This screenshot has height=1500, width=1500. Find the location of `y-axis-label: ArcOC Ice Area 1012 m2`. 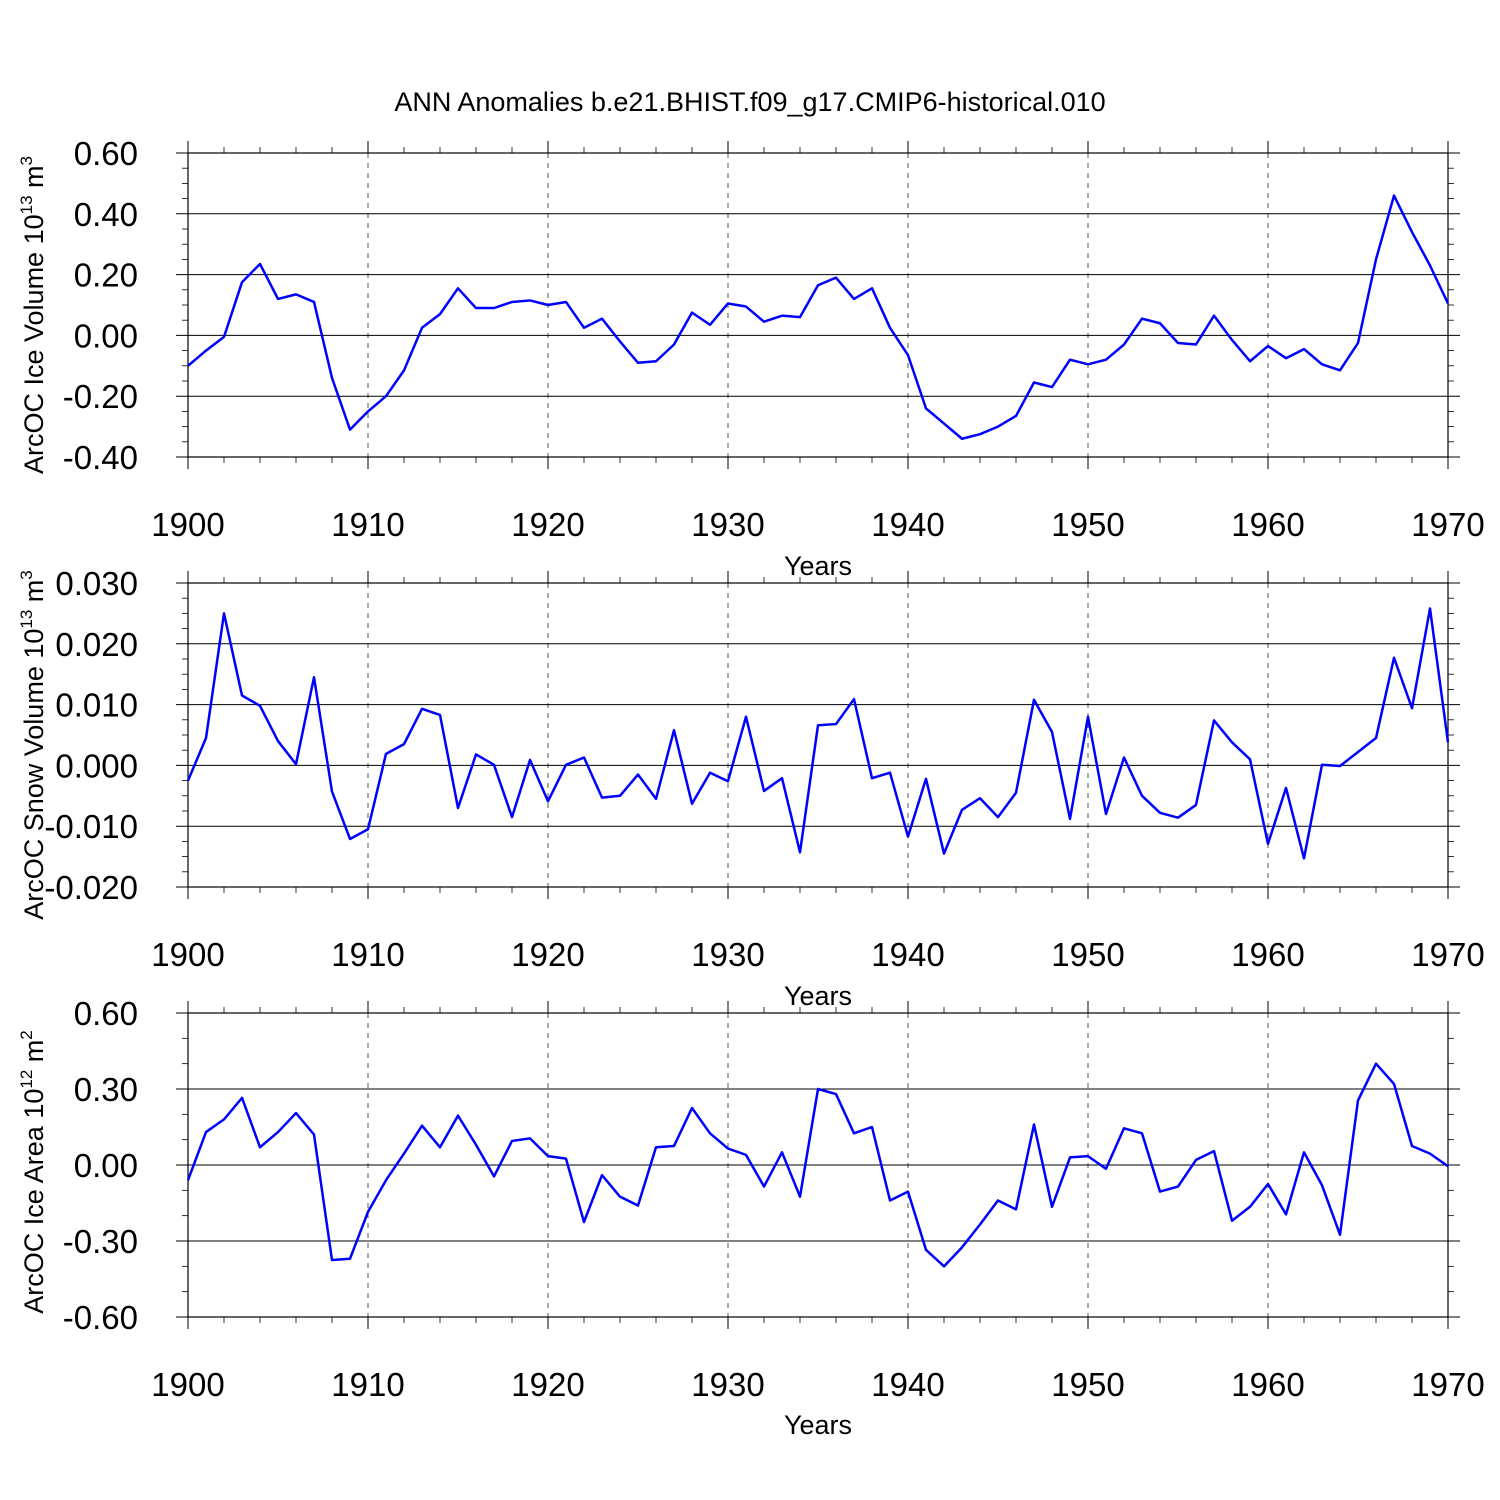

y-axis-label: ArcOC Ice Area 1012 m2 is located at coordinates (33, 1172).